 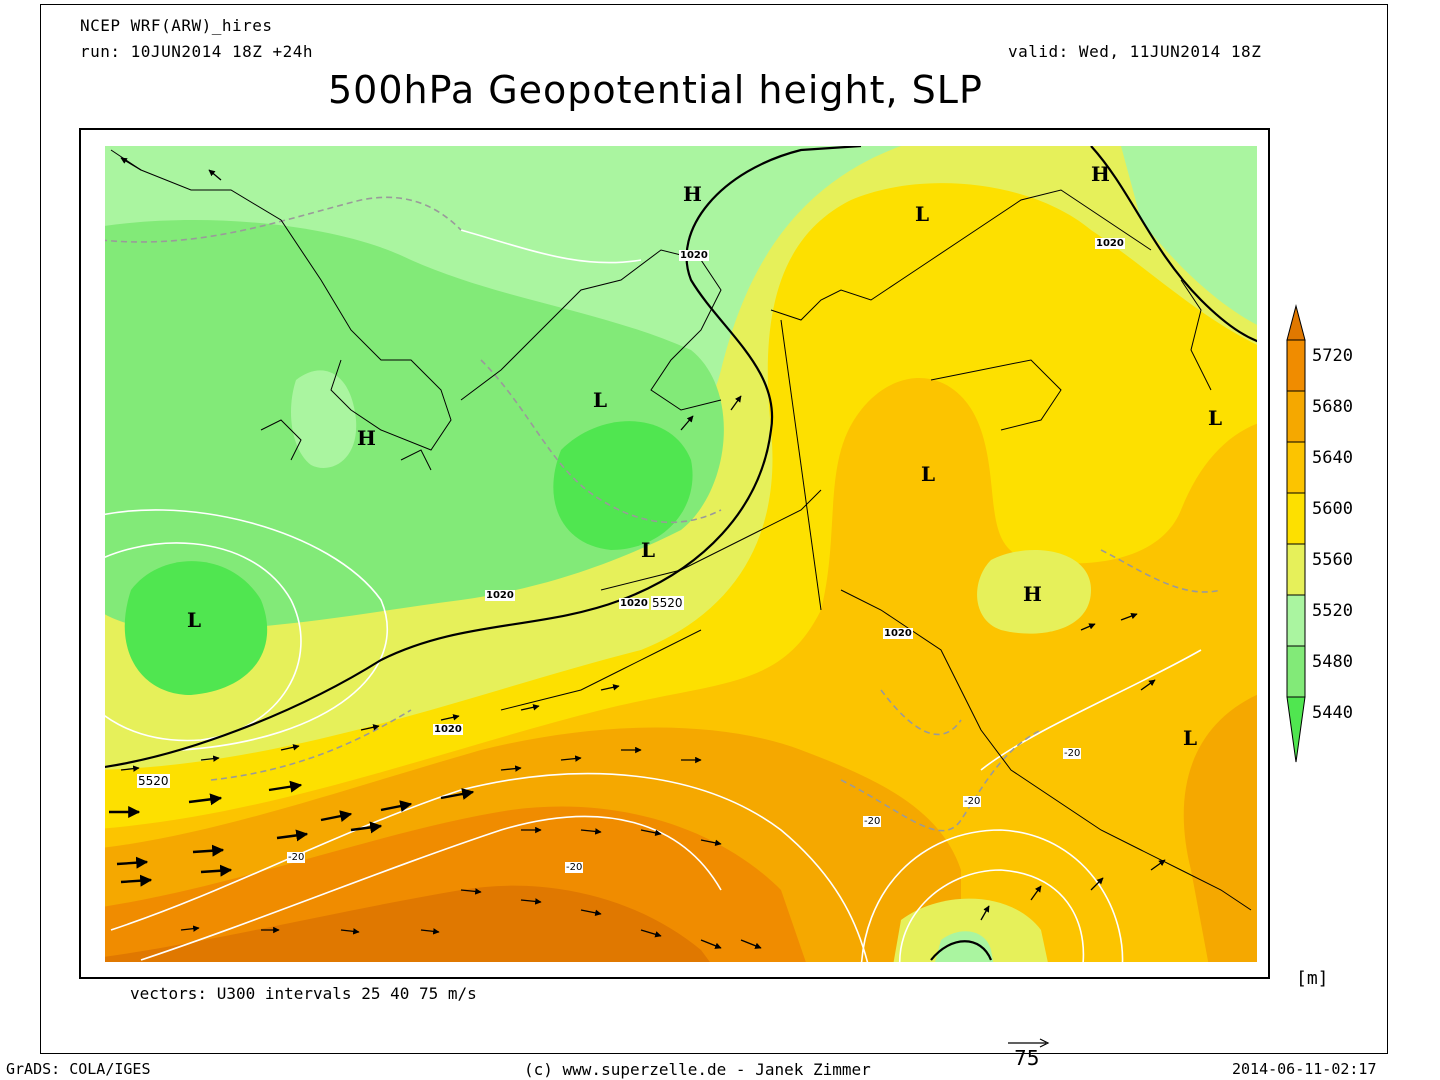 What do you see at coordinates (623, 485) in the screenshot?
I see `low-center-bering` at bounding box center [623, 485].